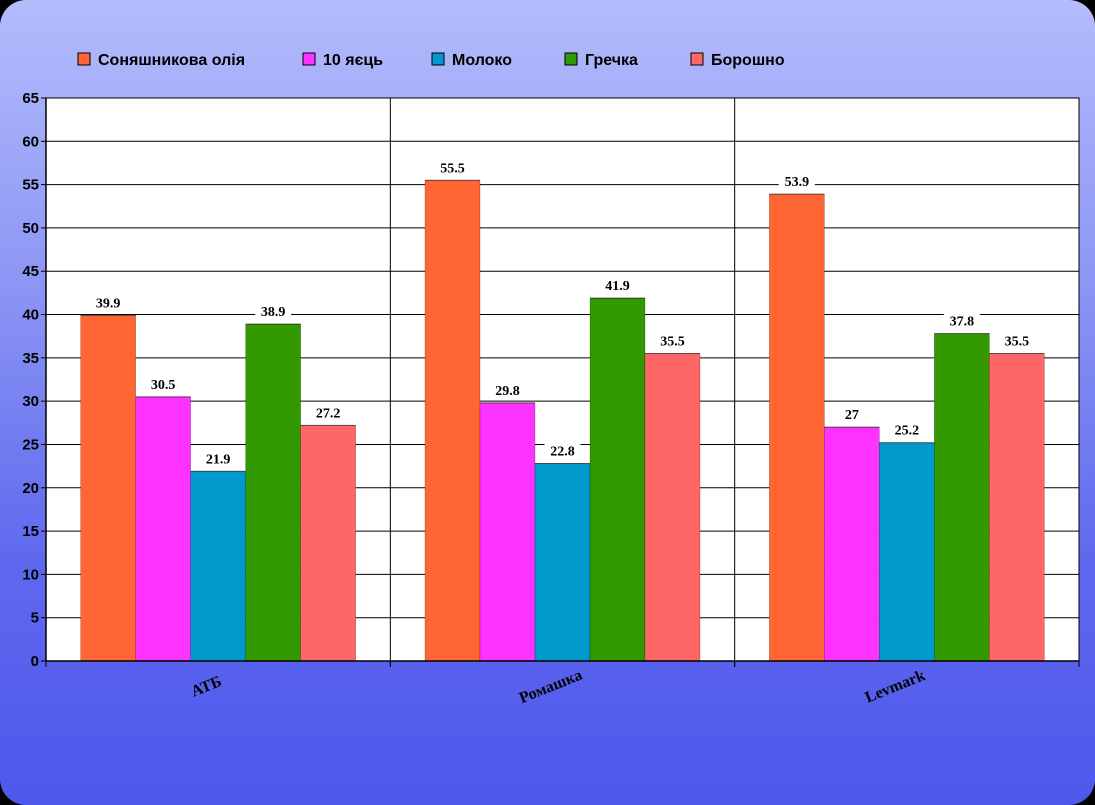 The image size is (1095, 805). Describe the element at coordinates (35, 618) in the screenshot. I see `y-tick-label-5: 5` at that location.